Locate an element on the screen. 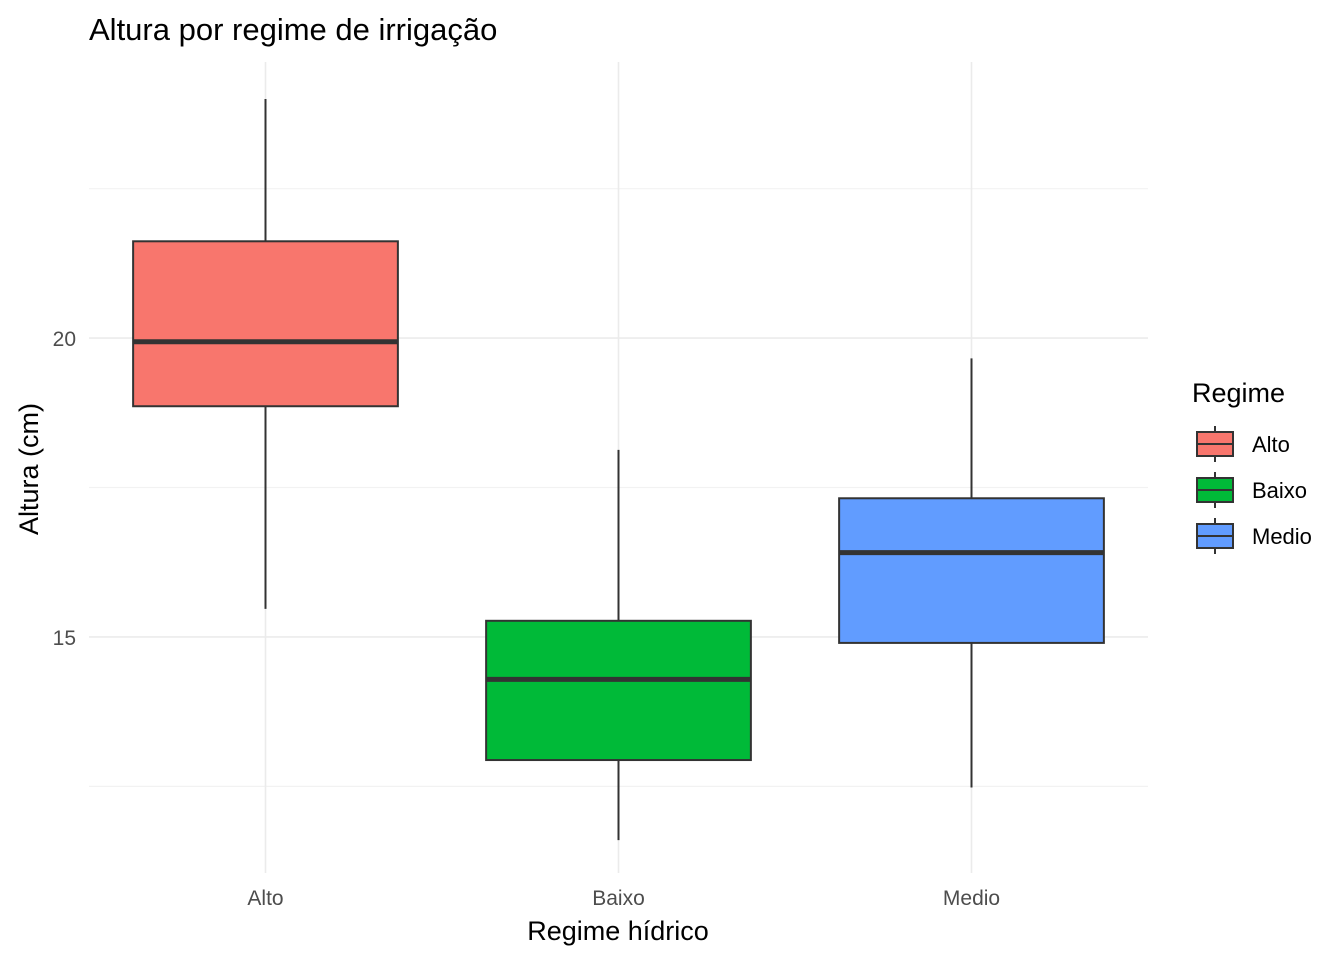  legend-label: Medio is located at coordinates (1282, 536).